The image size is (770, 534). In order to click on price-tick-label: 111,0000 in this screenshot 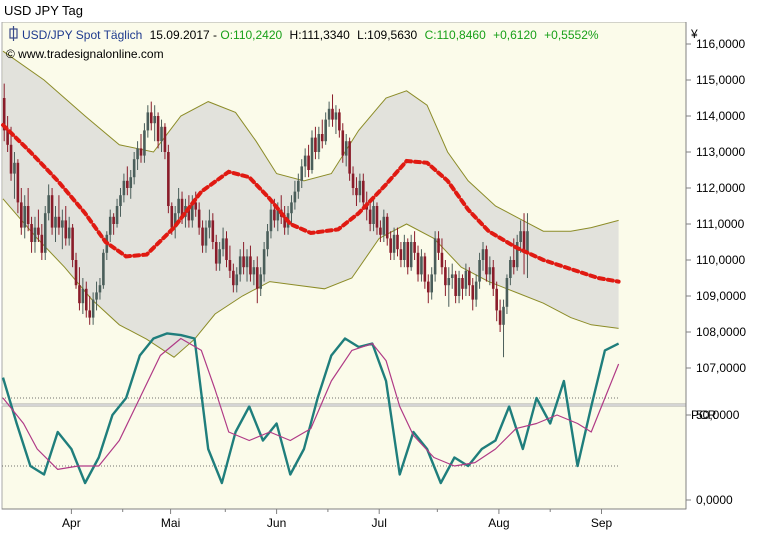, I will do `click(720, 224)`.